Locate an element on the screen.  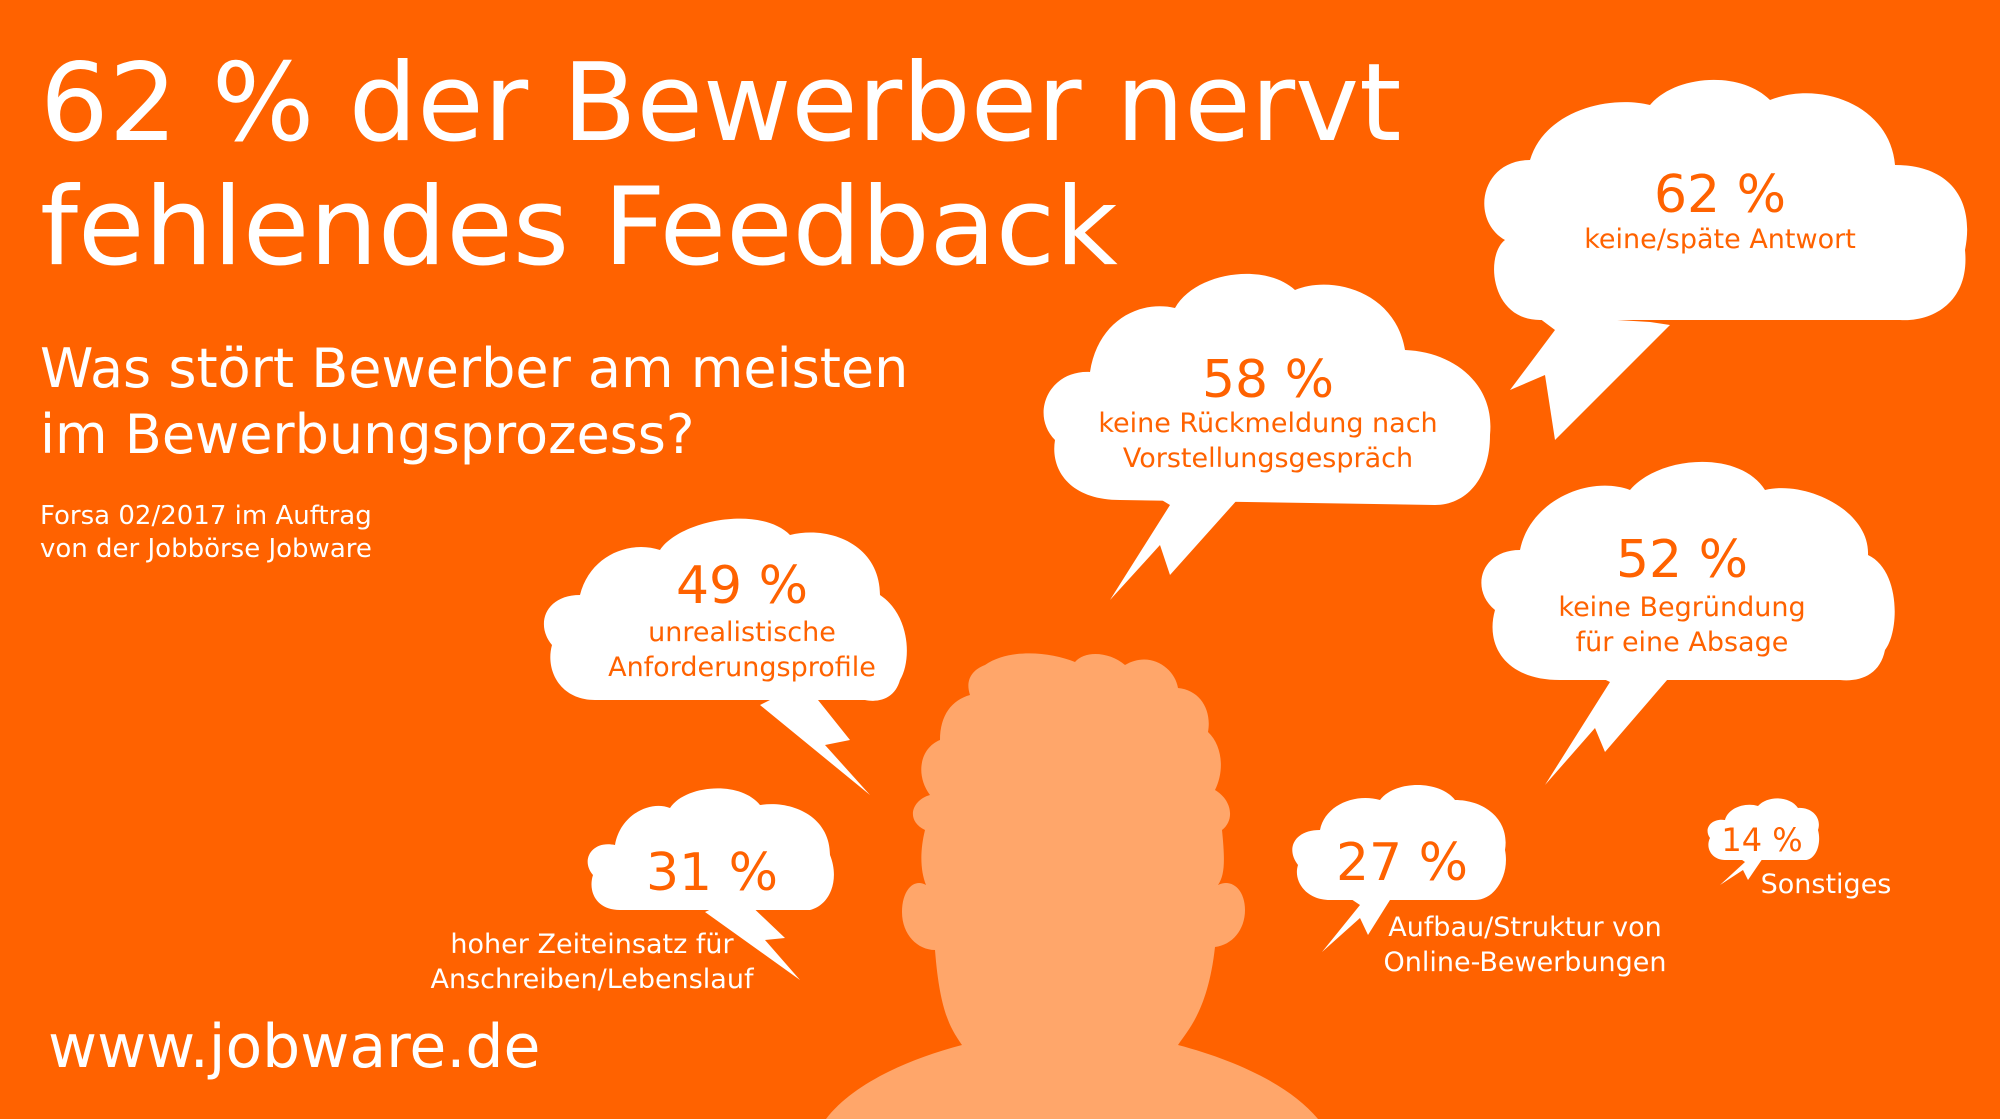
cloud-49-icon is located at coordinates (725, 656).